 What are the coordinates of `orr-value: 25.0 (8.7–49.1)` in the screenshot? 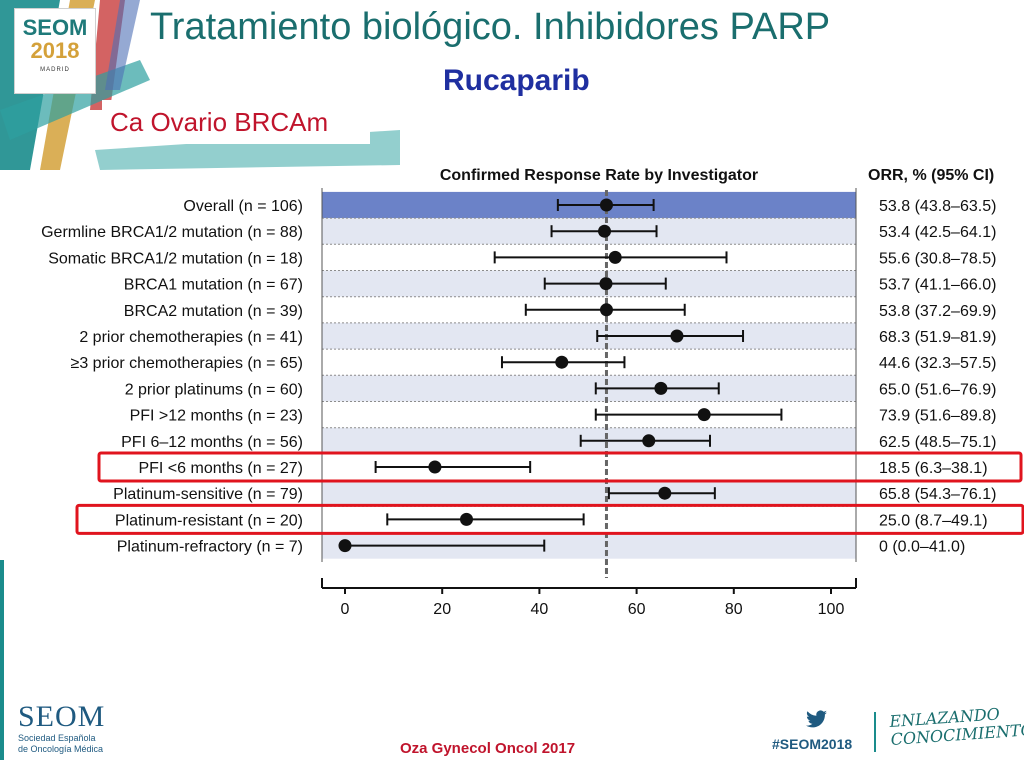 It's located at (933, 520).